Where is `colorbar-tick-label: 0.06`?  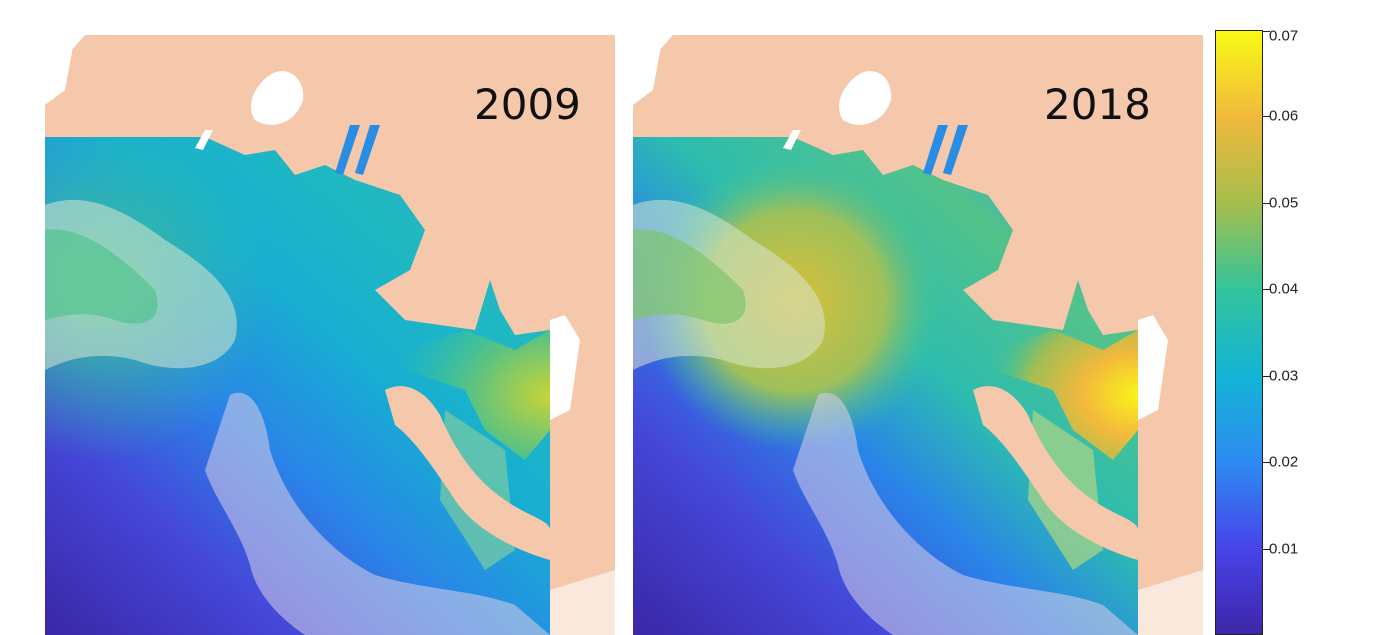 colorbar-tick-label: 0.06 is located at coordinates (1284, 116).